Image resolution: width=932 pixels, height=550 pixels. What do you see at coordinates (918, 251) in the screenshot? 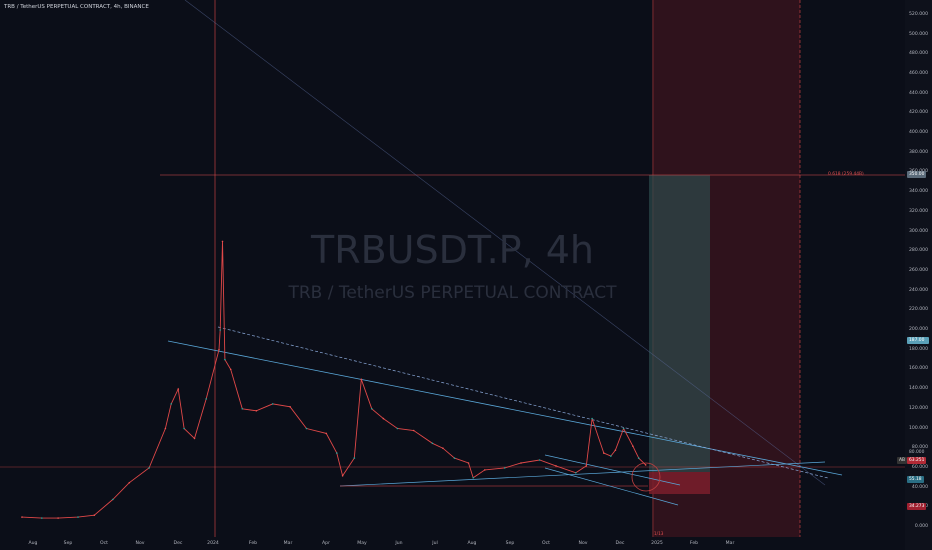
I see `price-tick-label: 280.000` at bounding box center [918, 251].